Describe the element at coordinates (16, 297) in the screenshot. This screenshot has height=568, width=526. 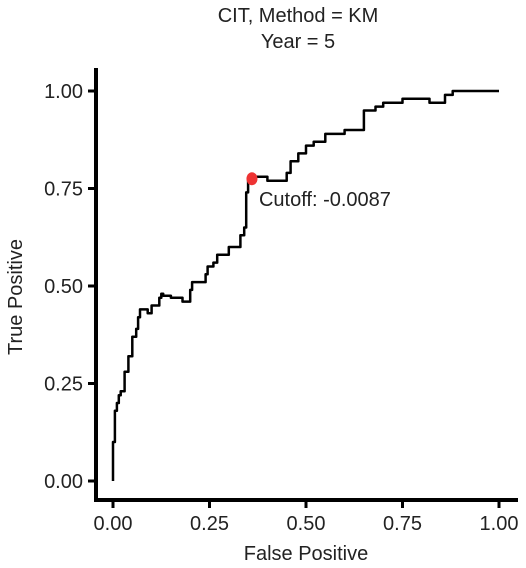
I see `y-axis-label: True Positive` at that location.